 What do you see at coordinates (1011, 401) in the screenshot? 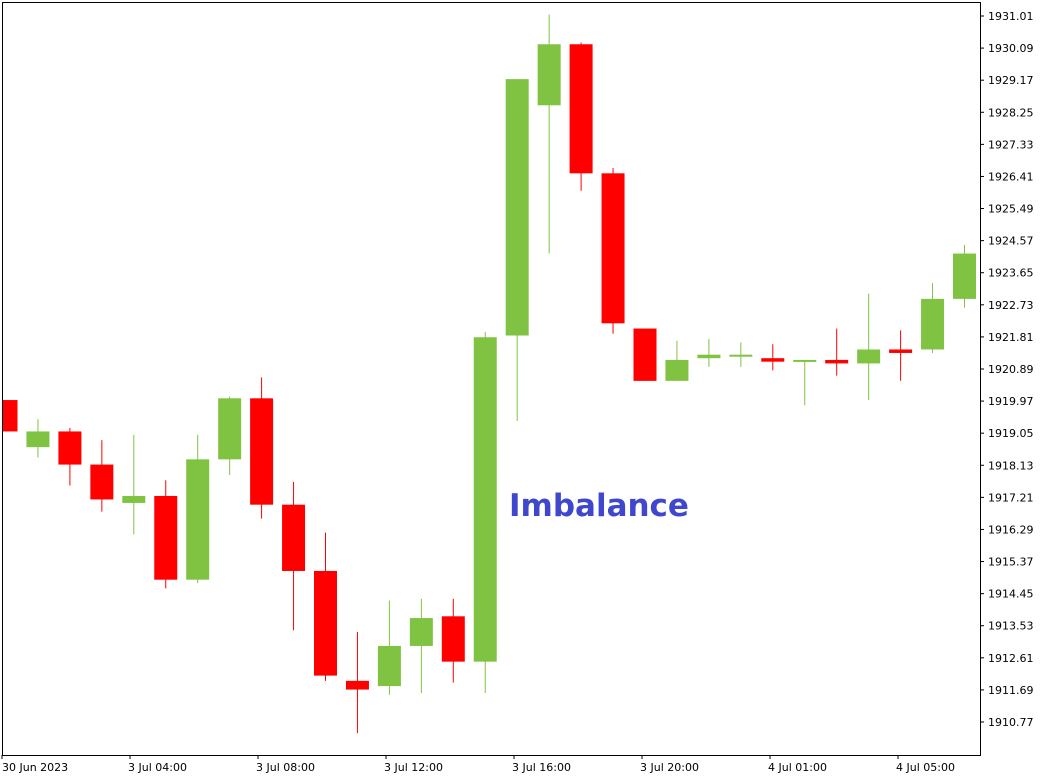
I see `y-tick-label: 1919.97` at bounding box center [1011, 401].